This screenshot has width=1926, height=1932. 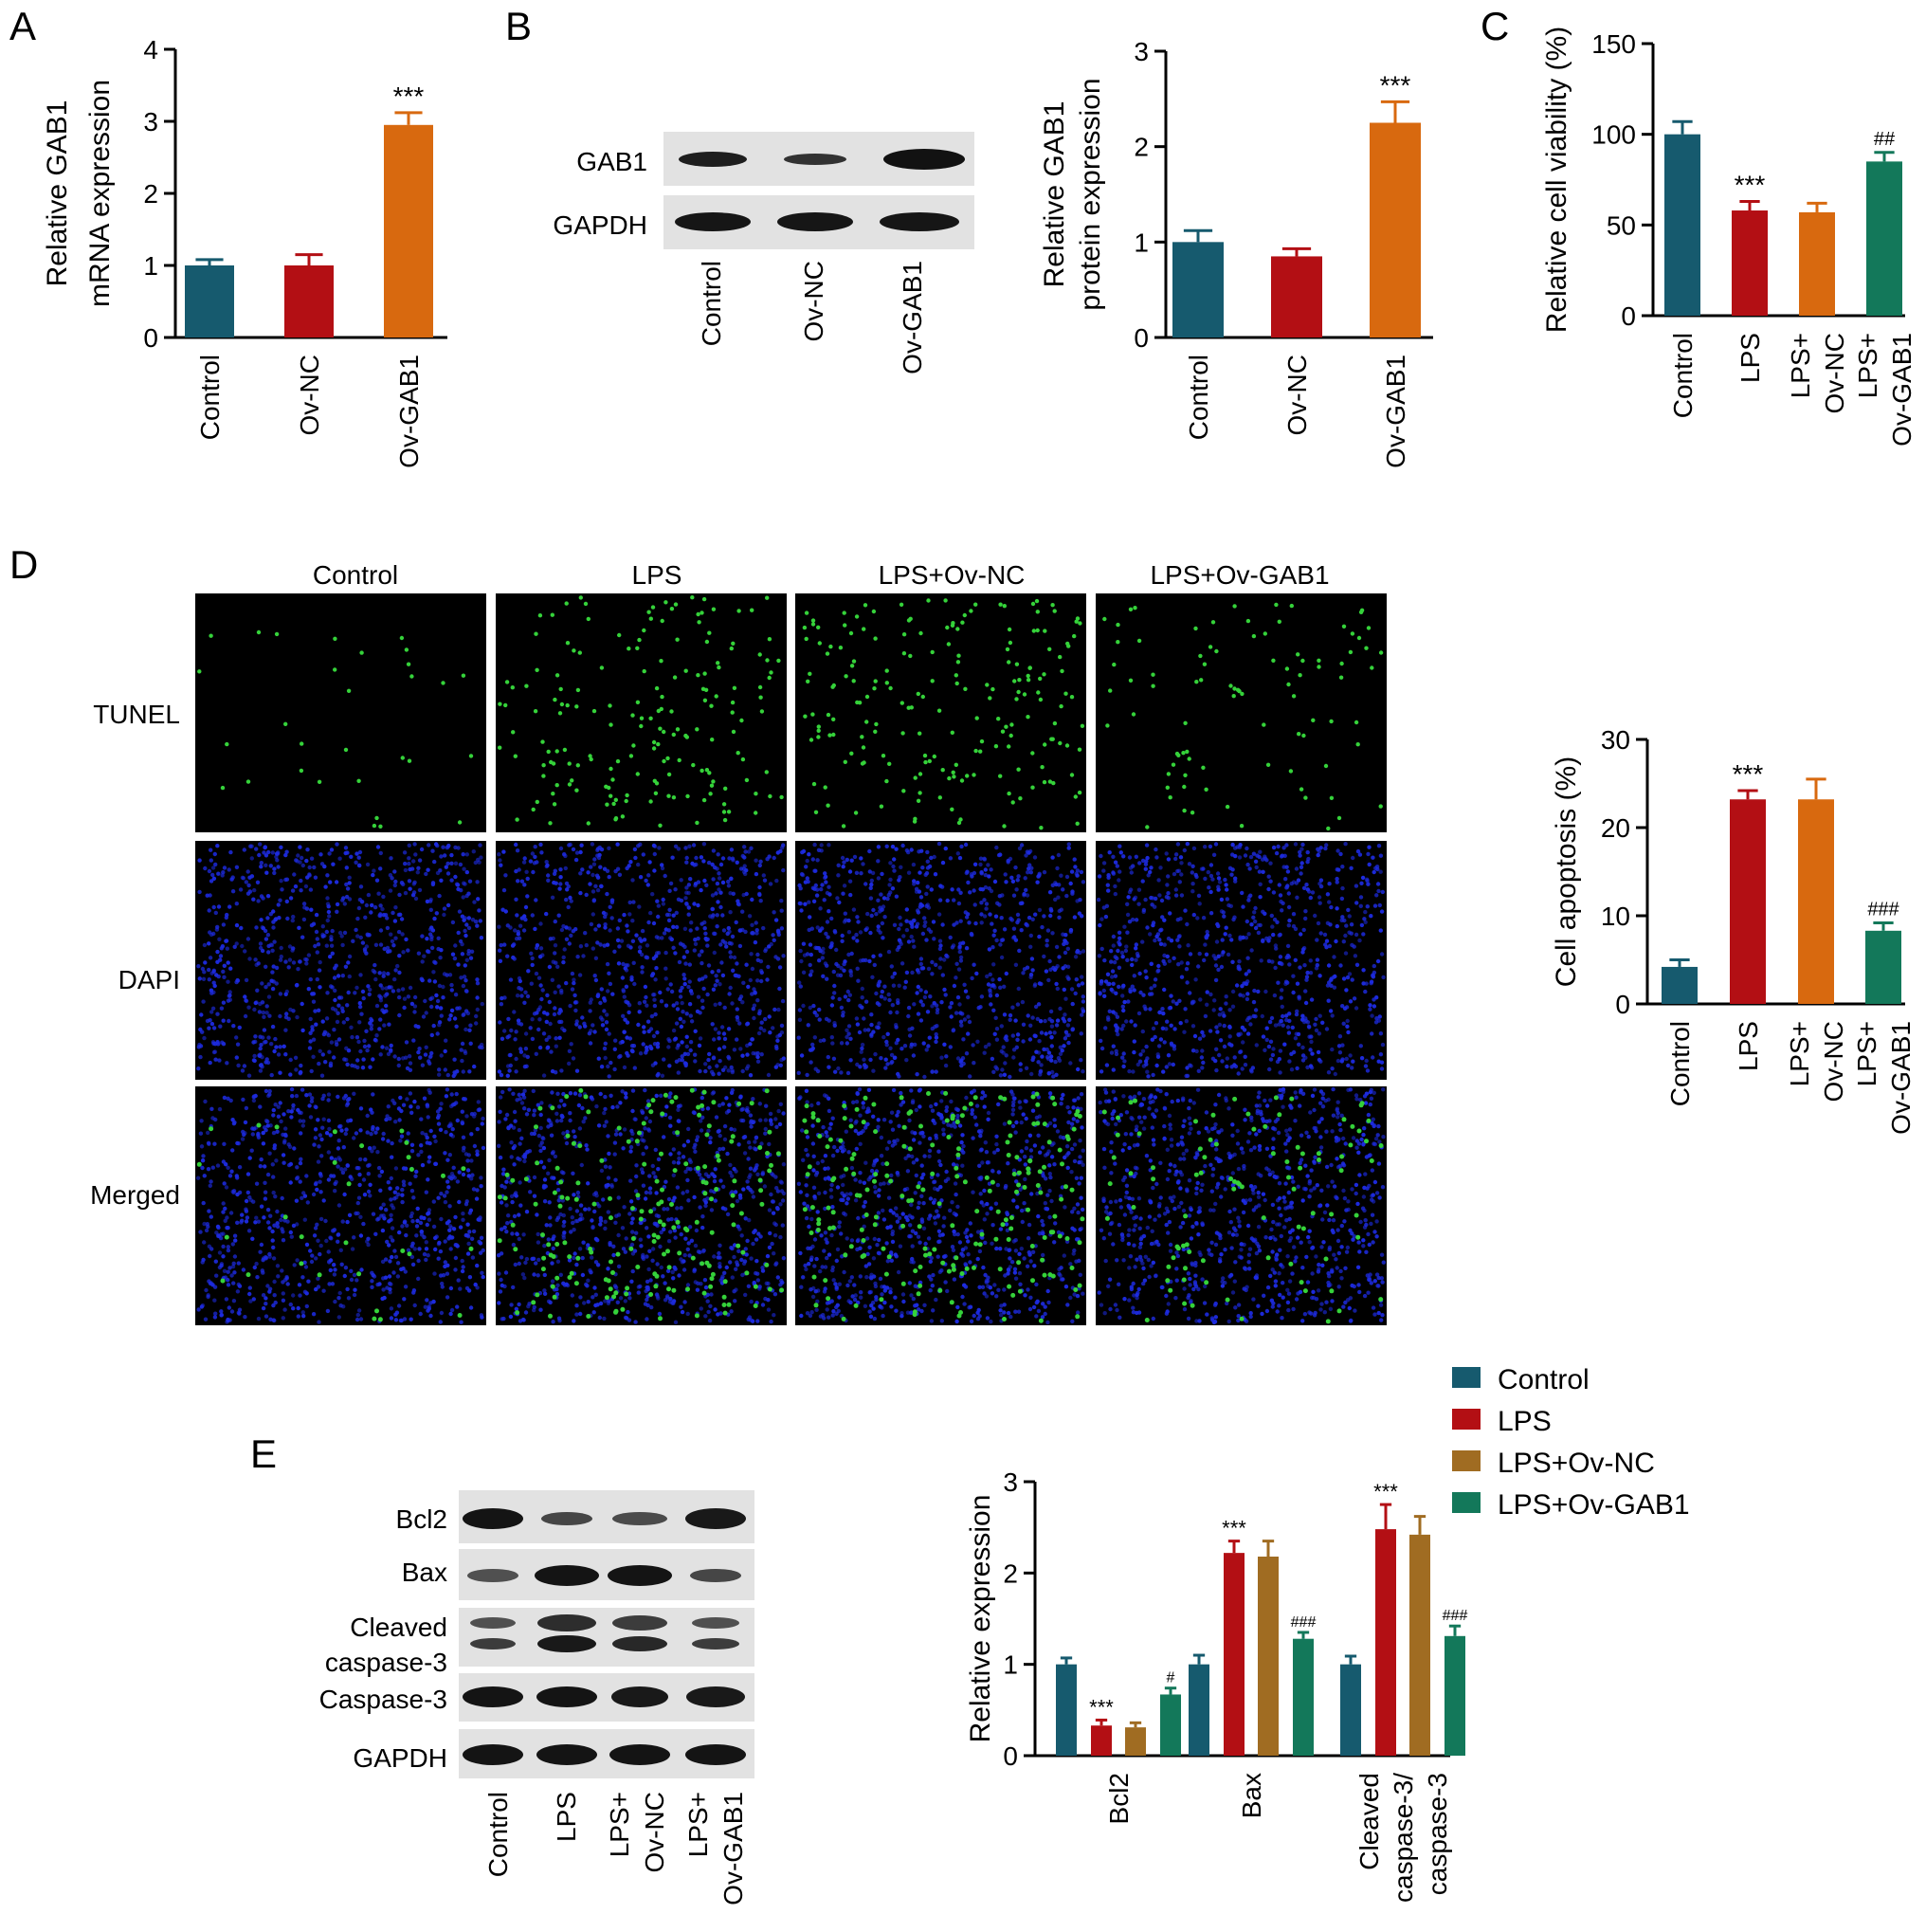 I want to click on y-tick-label: 4, so click(x=150, y=50).